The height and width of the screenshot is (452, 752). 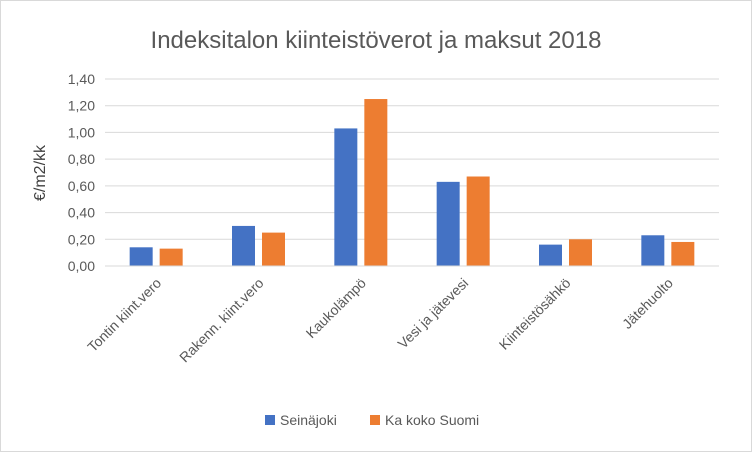 I want to click on x-tick-label: Kiinteistösähkö, so click(x=535, y=314).